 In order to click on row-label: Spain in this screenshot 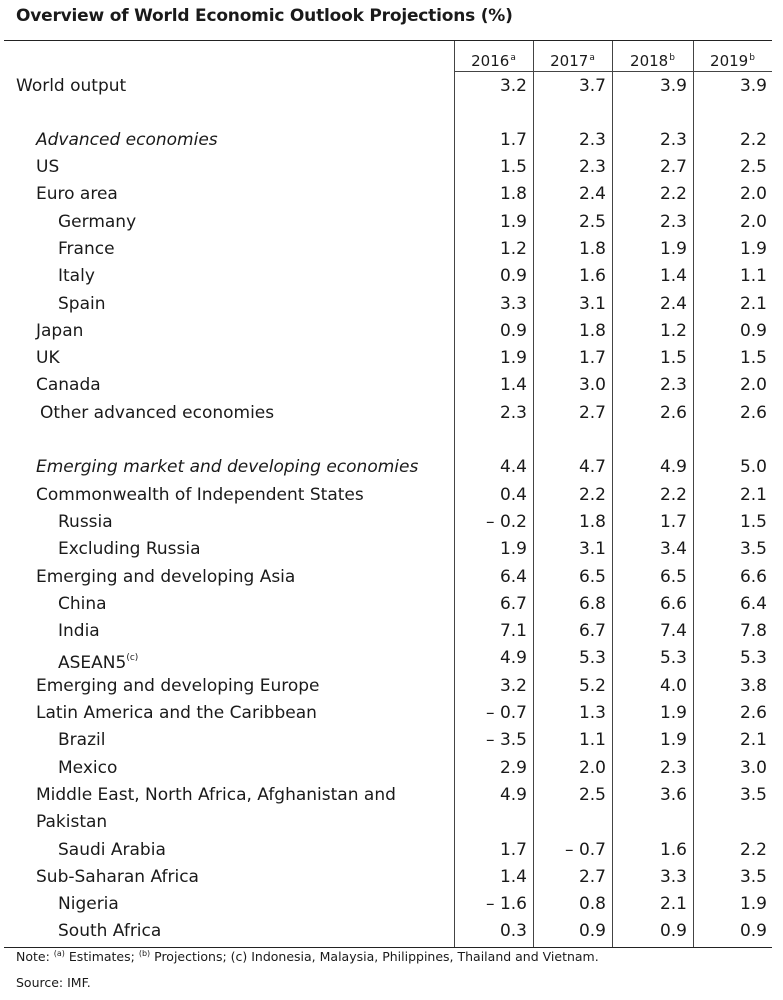, I will do `click(82, 304)`.